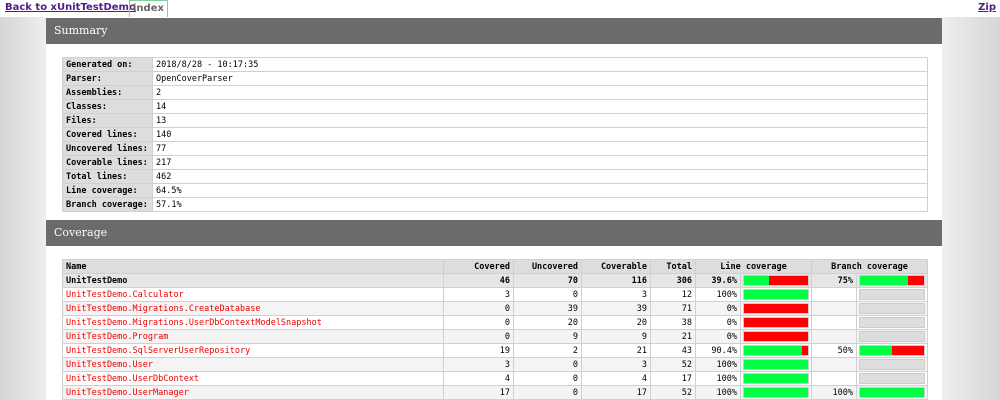 This screenshot has width=1000, height=400. What do you see at coordinates (540, 190) in the screenshot?
I see `summary-value: 64.5%` at bounding box center [540, 190].